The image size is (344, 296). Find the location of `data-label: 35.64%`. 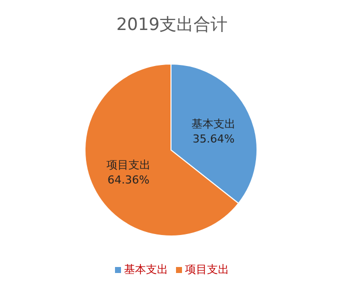

data-label: 35.64% is located at coordinates (213, 139).